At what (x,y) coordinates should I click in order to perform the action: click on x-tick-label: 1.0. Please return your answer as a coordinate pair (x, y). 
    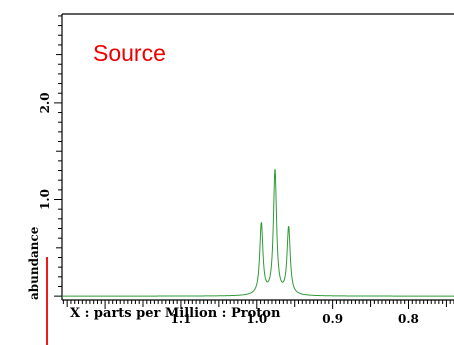
    Looking at the image, I should click on (256, 319).